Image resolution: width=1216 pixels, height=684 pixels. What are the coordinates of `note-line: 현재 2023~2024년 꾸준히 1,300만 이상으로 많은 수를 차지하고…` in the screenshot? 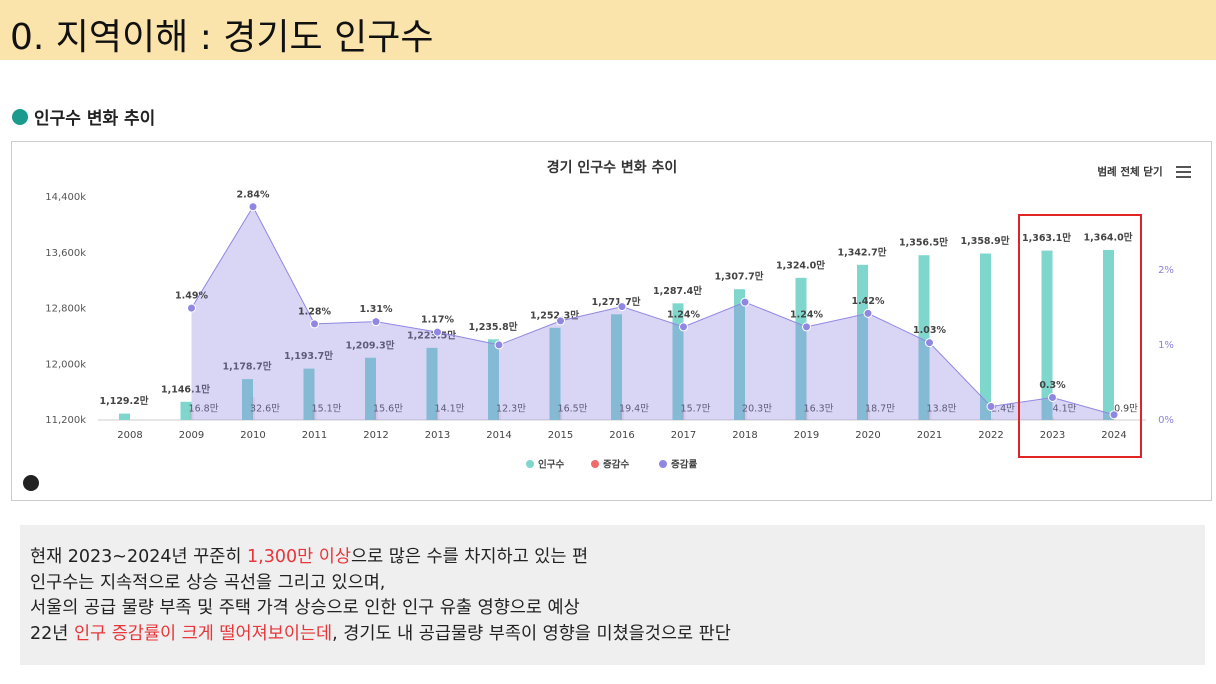 It's located at (612, 558).